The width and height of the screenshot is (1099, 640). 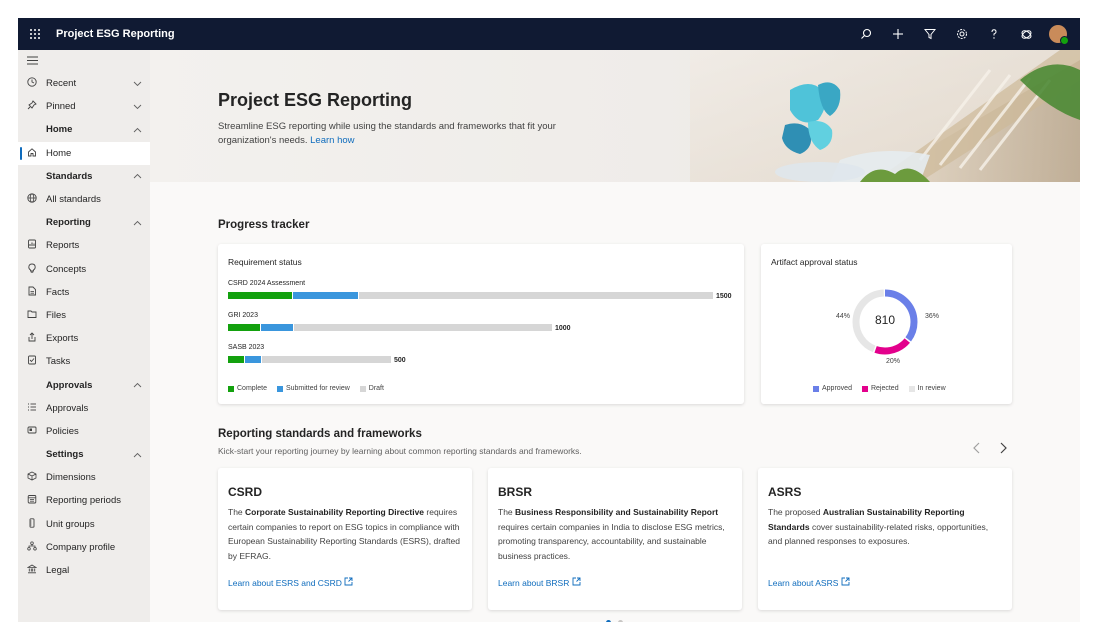 I want to click on calendar-icon, so click(x=32, y=500).